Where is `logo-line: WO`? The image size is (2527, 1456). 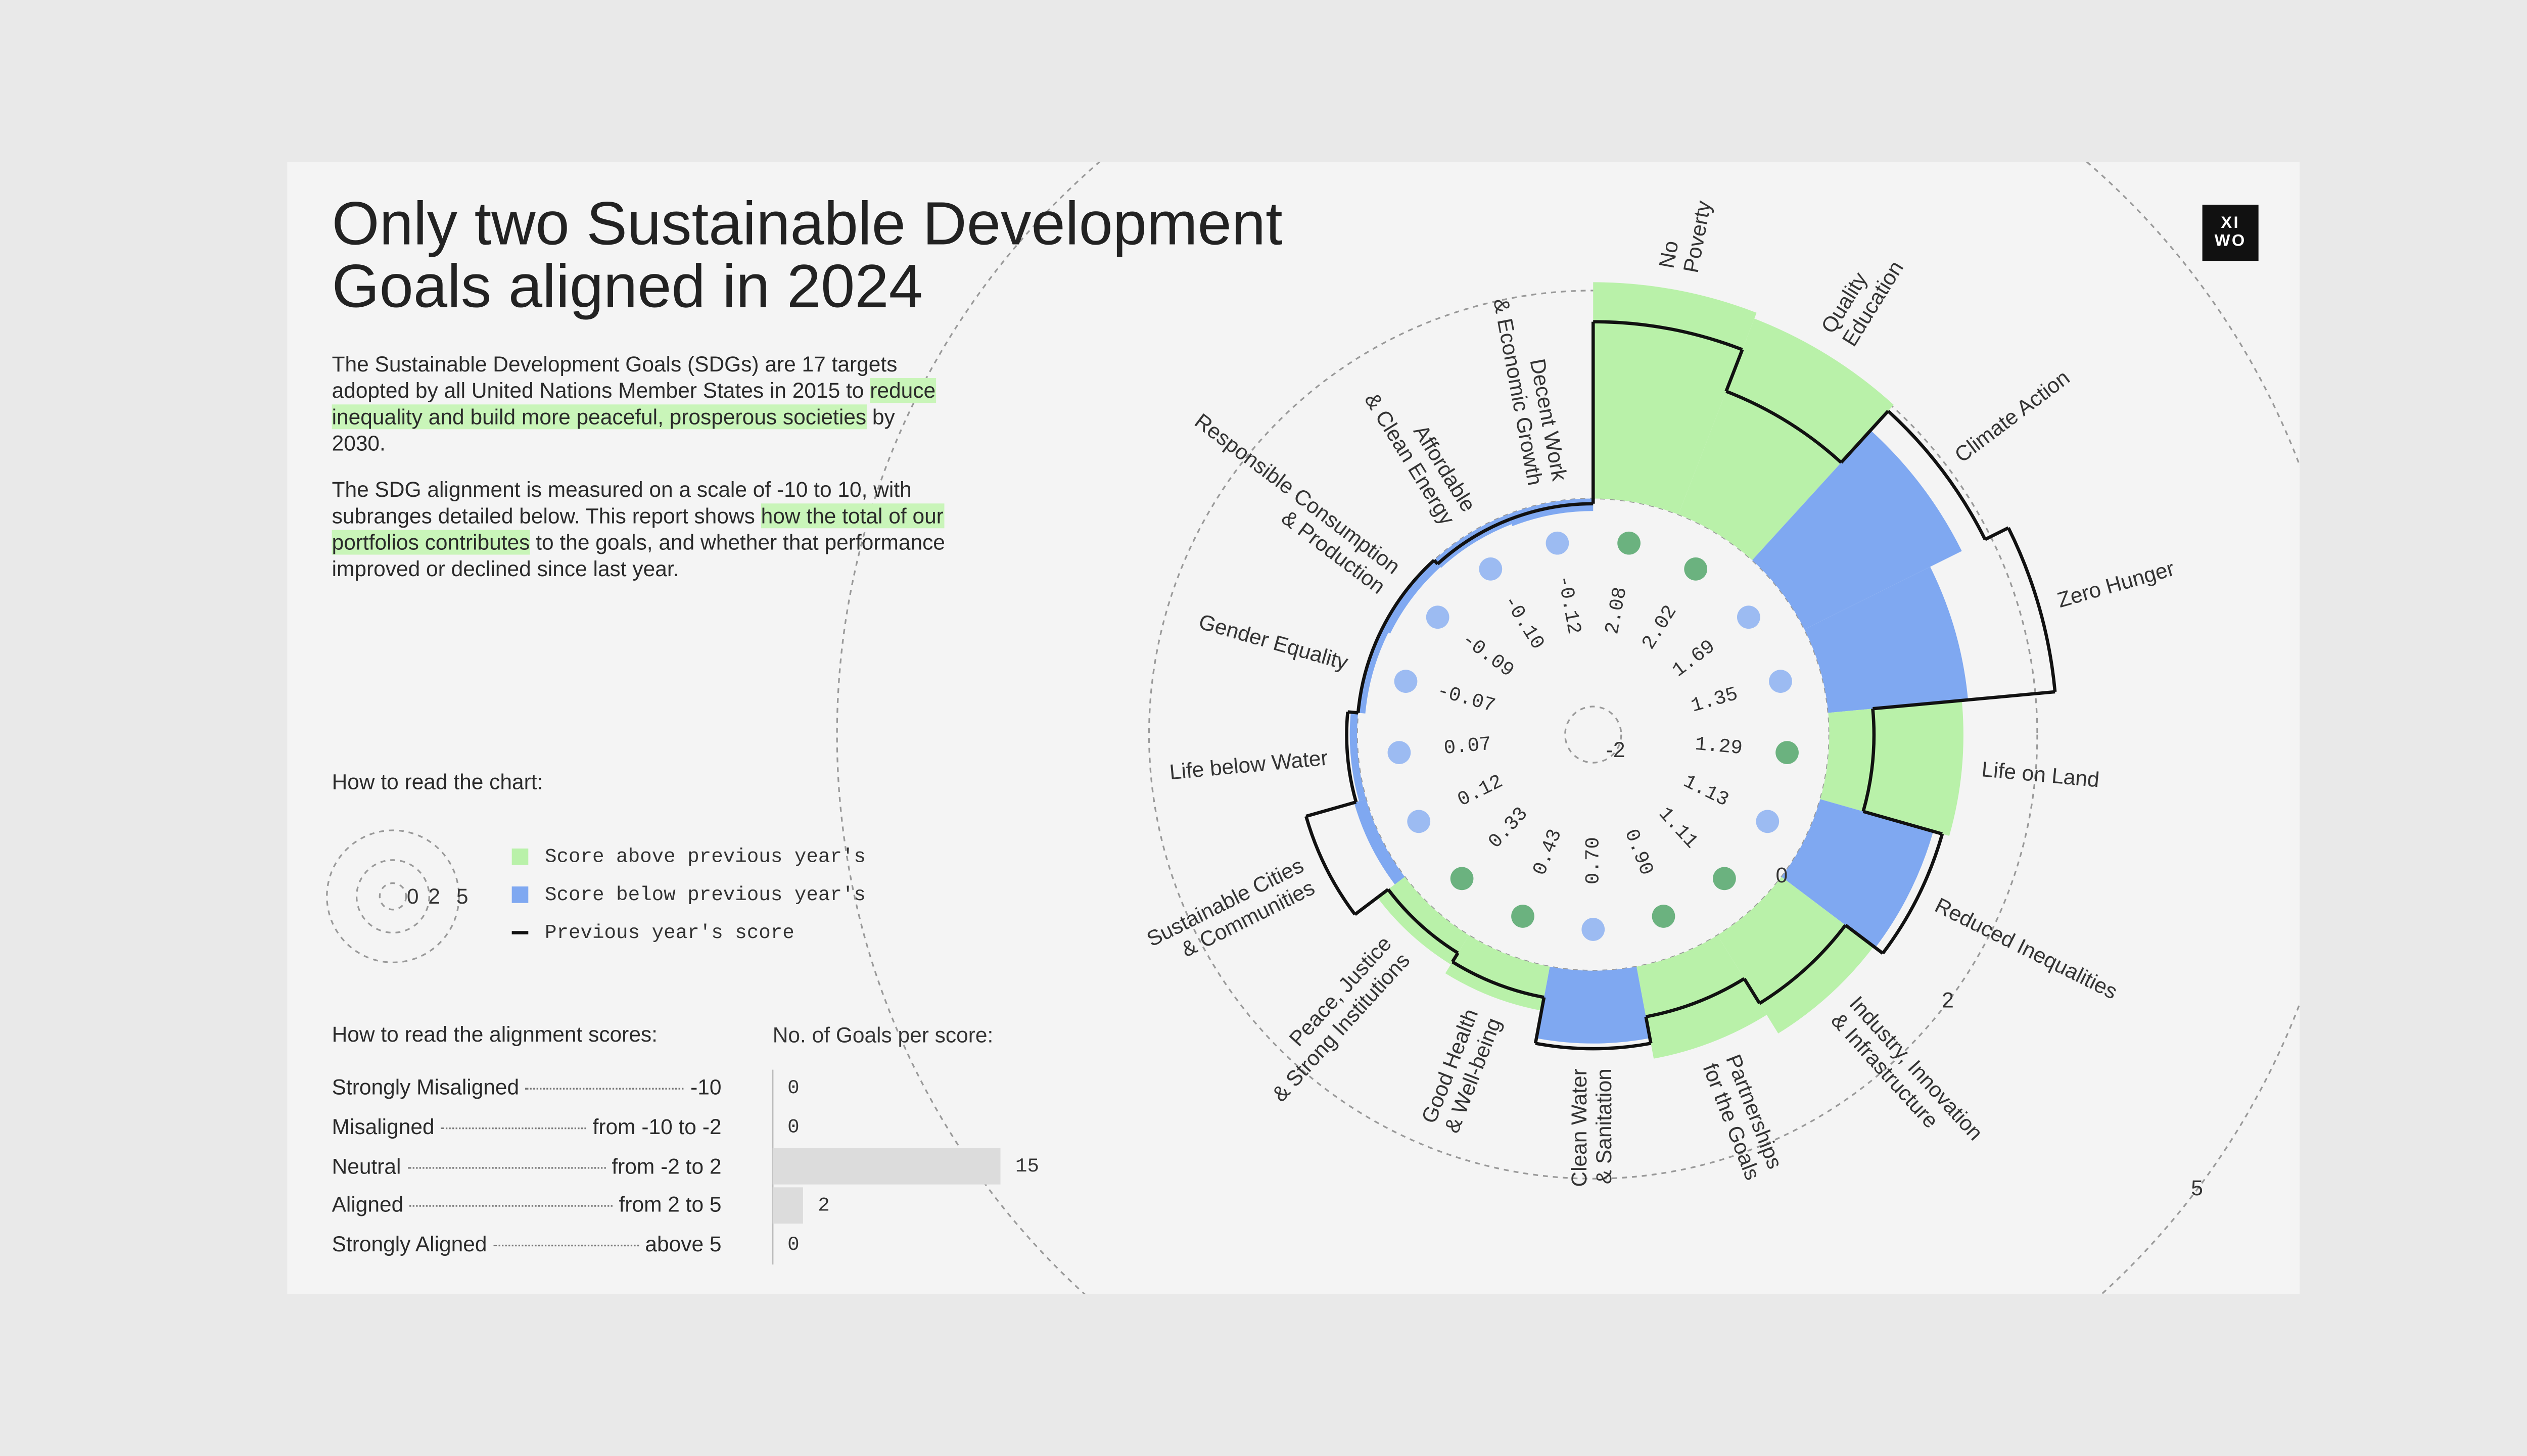 logo-line: WO is located at coordinates (2230, 241).